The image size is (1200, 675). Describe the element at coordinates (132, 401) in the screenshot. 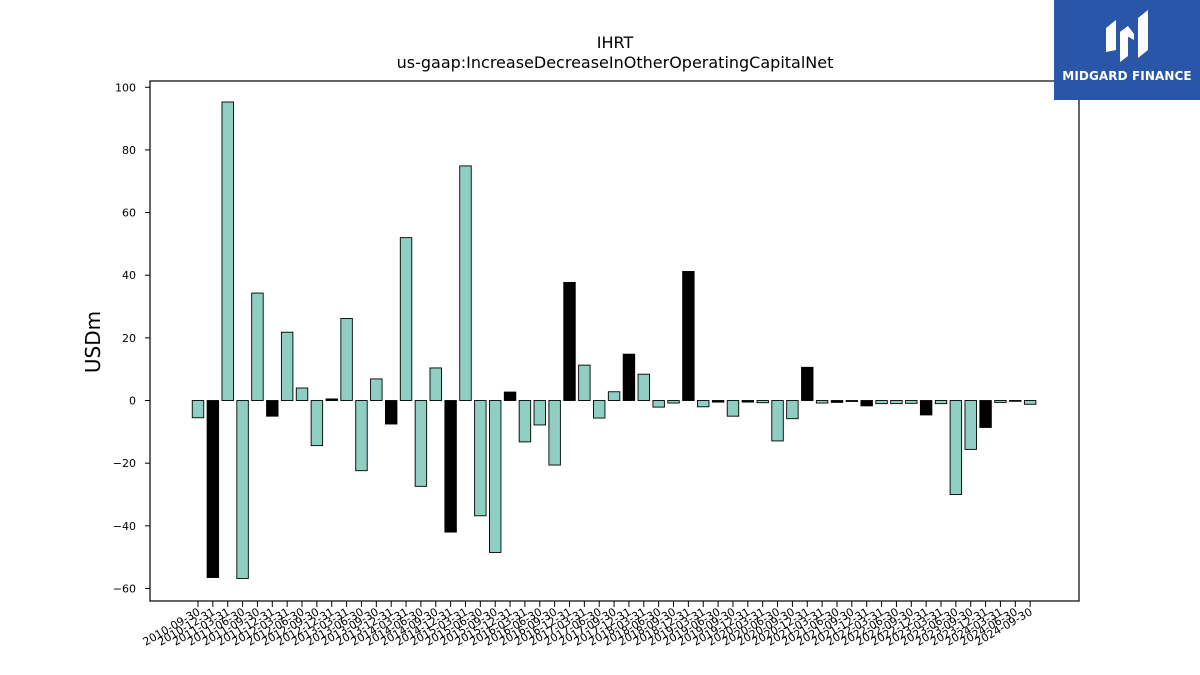

I see `y-tick-label: 0` at that location.